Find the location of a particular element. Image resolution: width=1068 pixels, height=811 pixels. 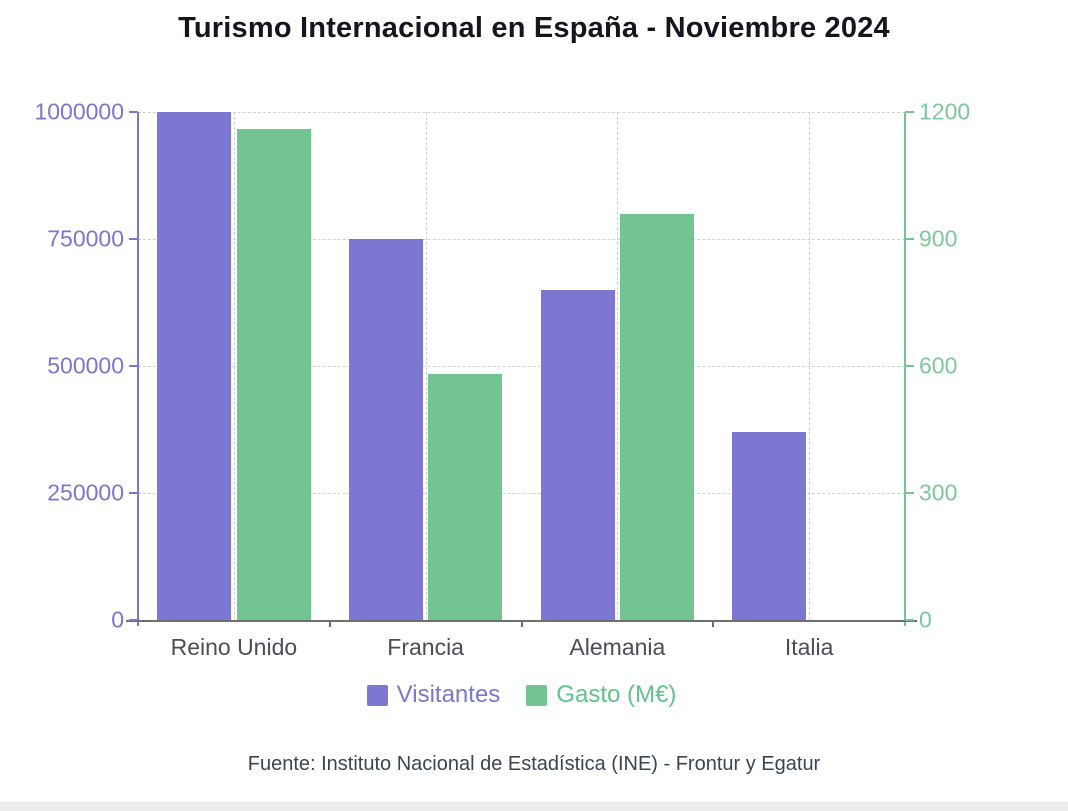

right-axis-tick-label: 900 is located at coordinates (938, 238).